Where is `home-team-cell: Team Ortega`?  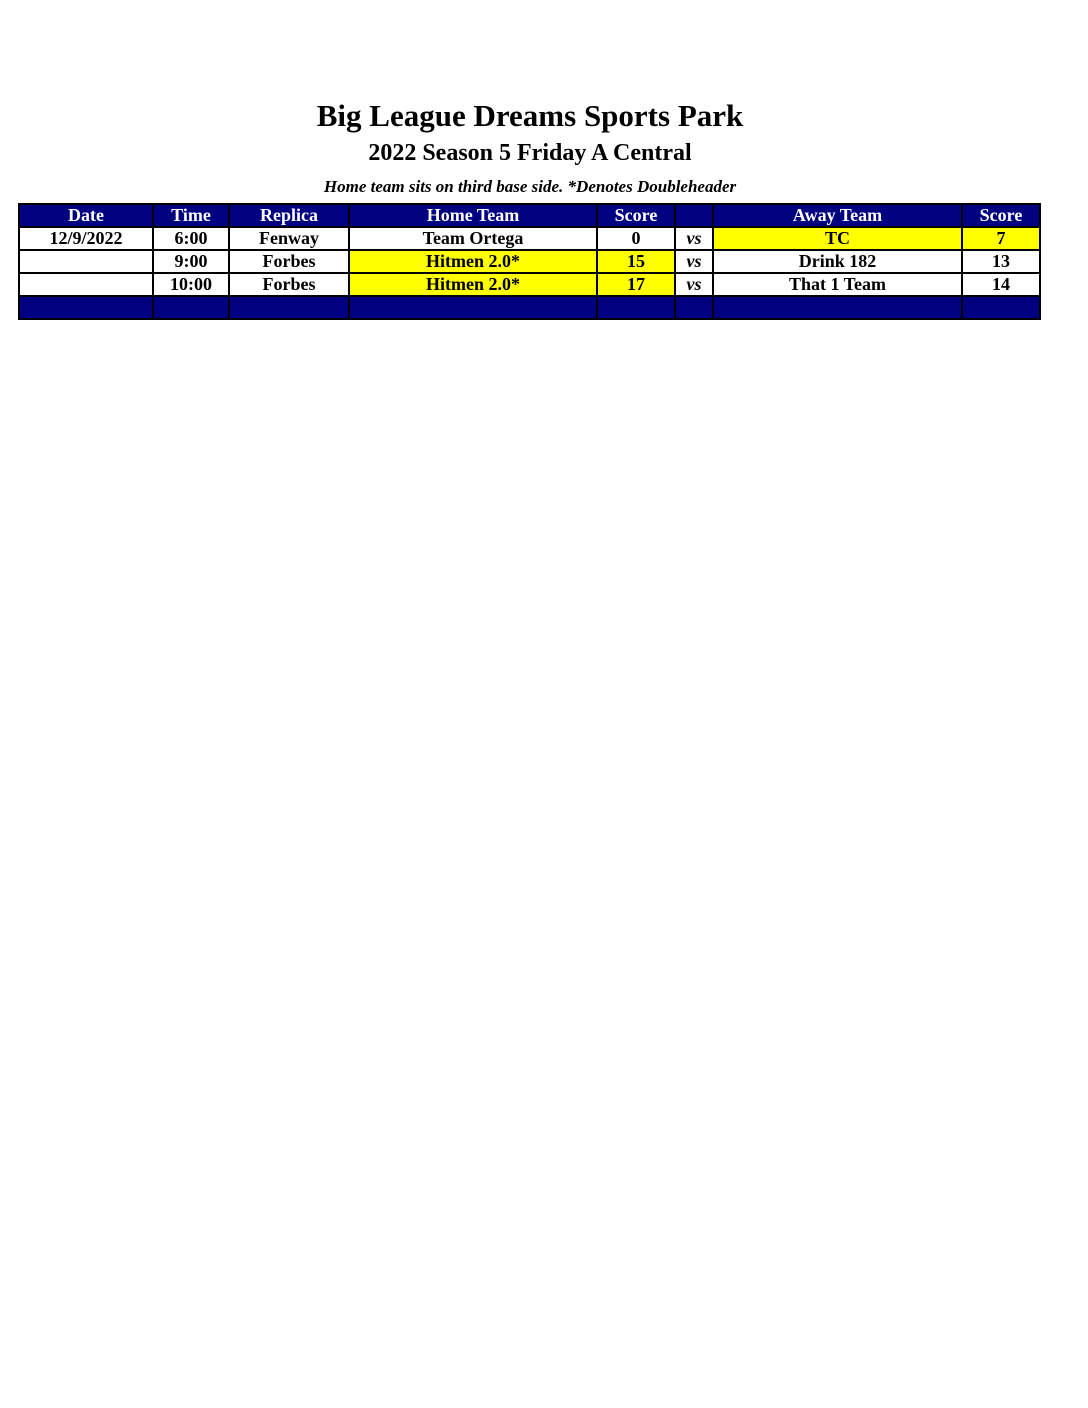
home-team-cell: Team Ortega is located at coordinates (473, 238).